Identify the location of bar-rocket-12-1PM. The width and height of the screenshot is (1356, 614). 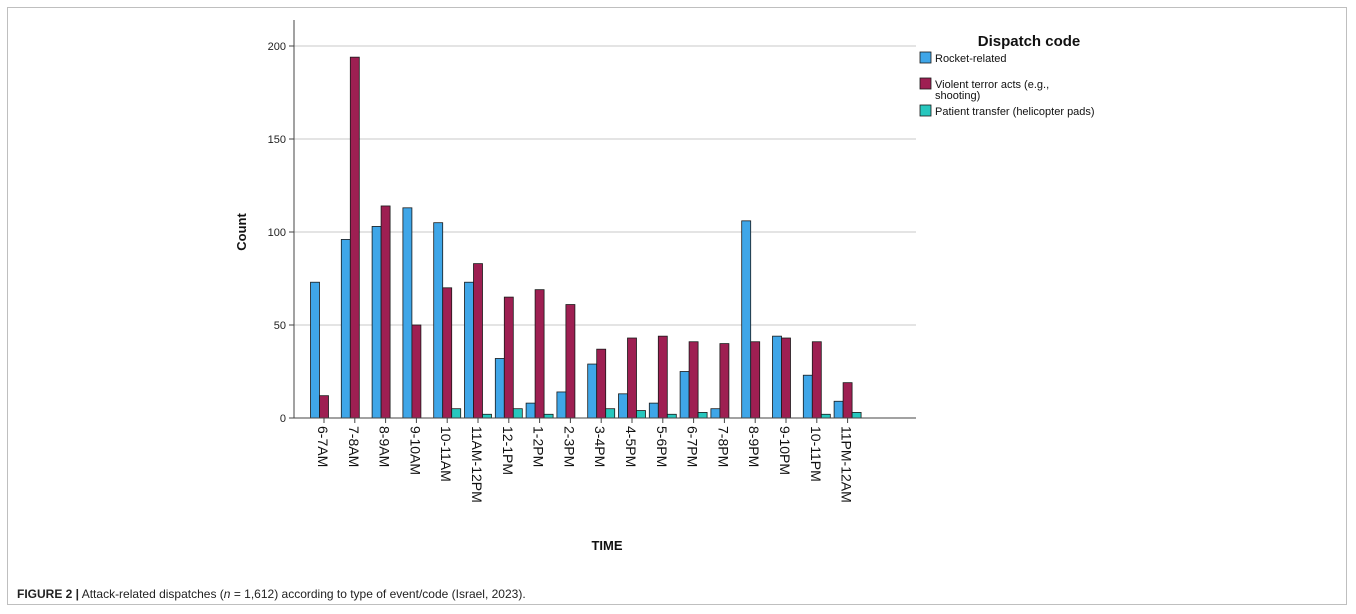
(499, 388).